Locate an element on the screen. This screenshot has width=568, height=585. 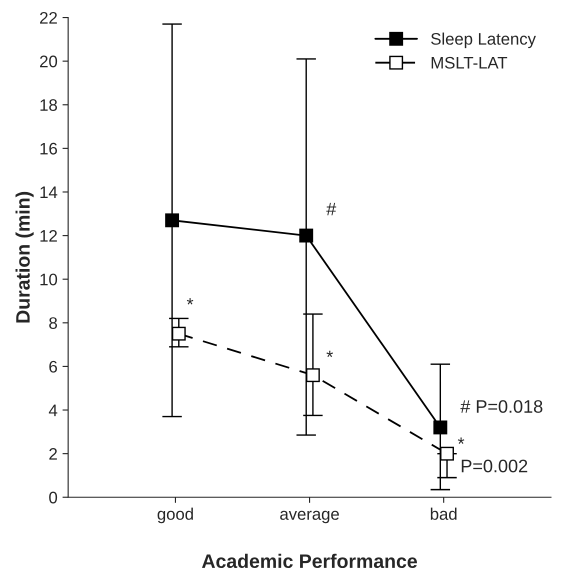
y-tick-label: 18 is located at coordinates (49, 105).